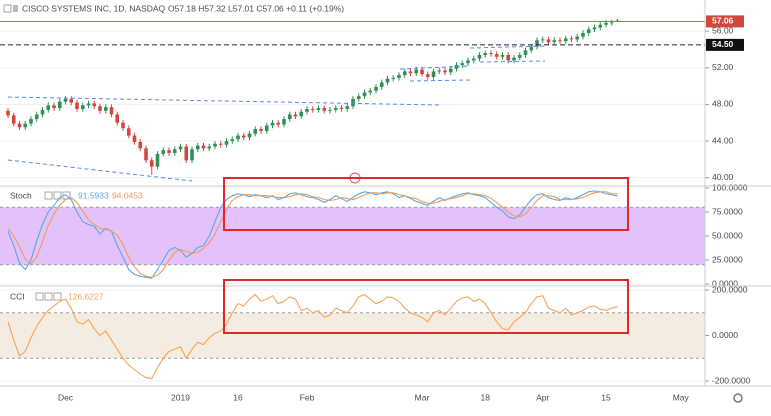 The image size is (771, 416). Describe the element at coordinates (238, 397) in the screenshot. I see `x-tick-label: 16` at that location.